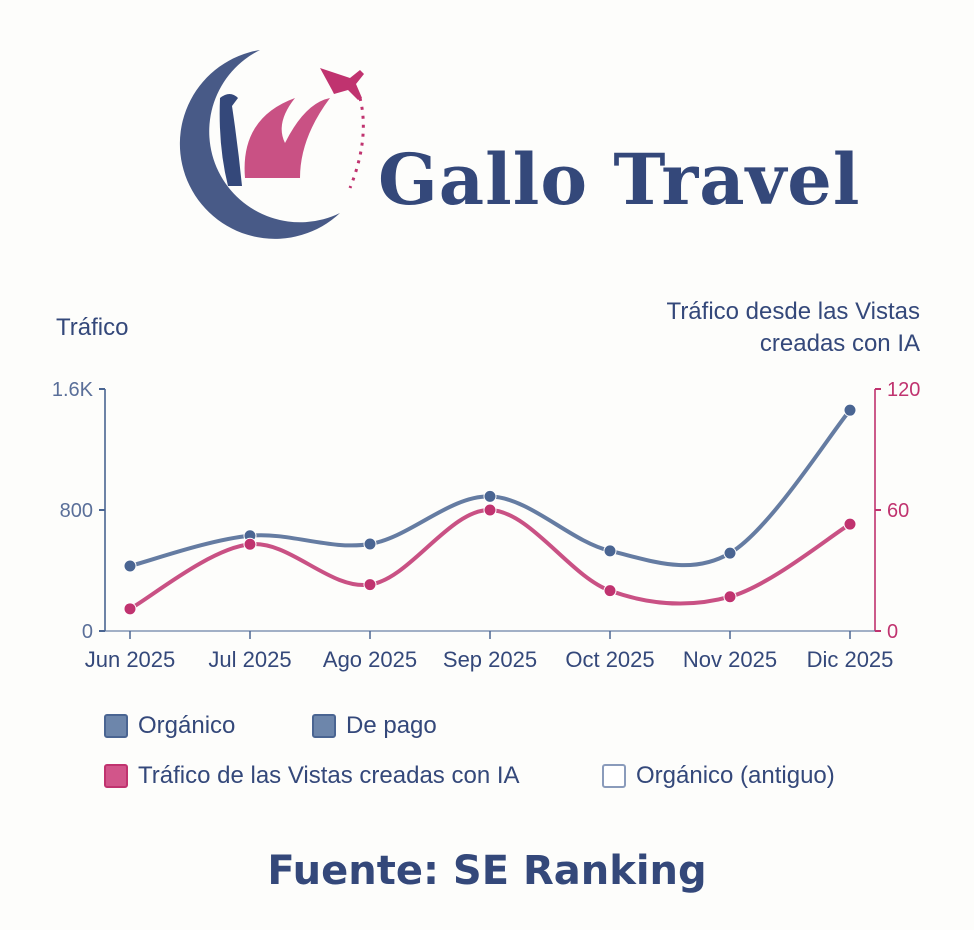  What do you see at coordinates (130, 659) in the screenshot?
I see `x-tick-label: Jun 2025` at bounding box center [130, 659].